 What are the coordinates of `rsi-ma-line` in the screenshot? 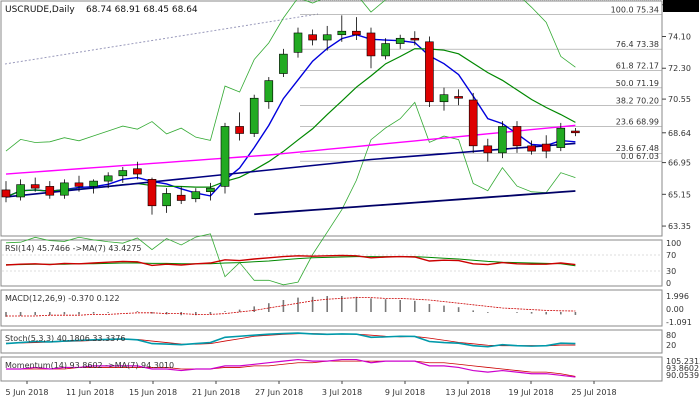 It's located at (291, 261).